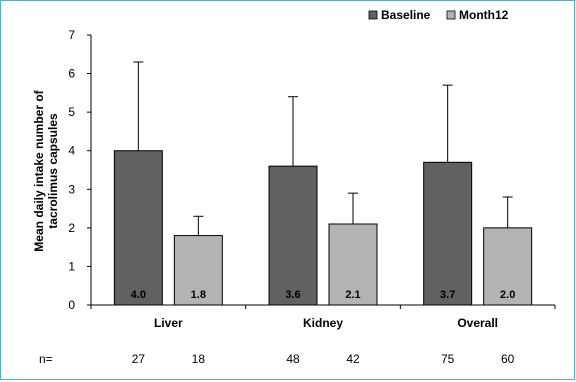 This screenshot has width=576, height=382. What do you see at coordinates (484, 15) in the screenshot?
I see `legend-label: Month12` at bounding box center [484, 15].